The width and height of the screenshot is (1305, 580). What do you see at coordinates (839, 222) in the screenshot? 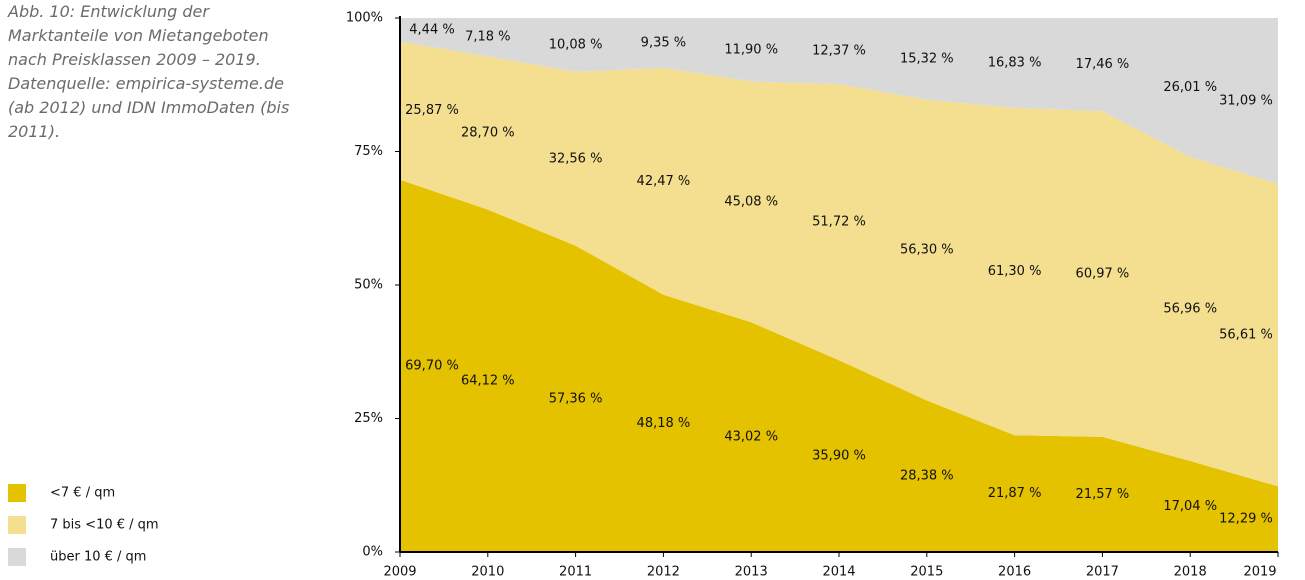
I see `data-label: 51,72 %` at bounding box center [839, 222].